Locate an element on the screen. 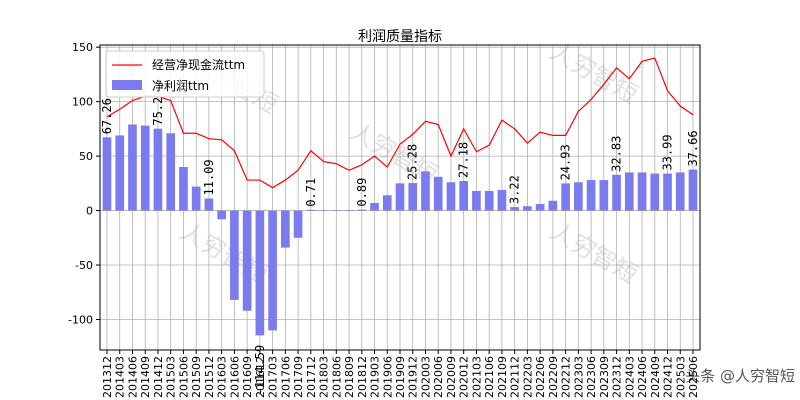  x-tick-label-202312: 202312 is located at coordinates (617, 377).